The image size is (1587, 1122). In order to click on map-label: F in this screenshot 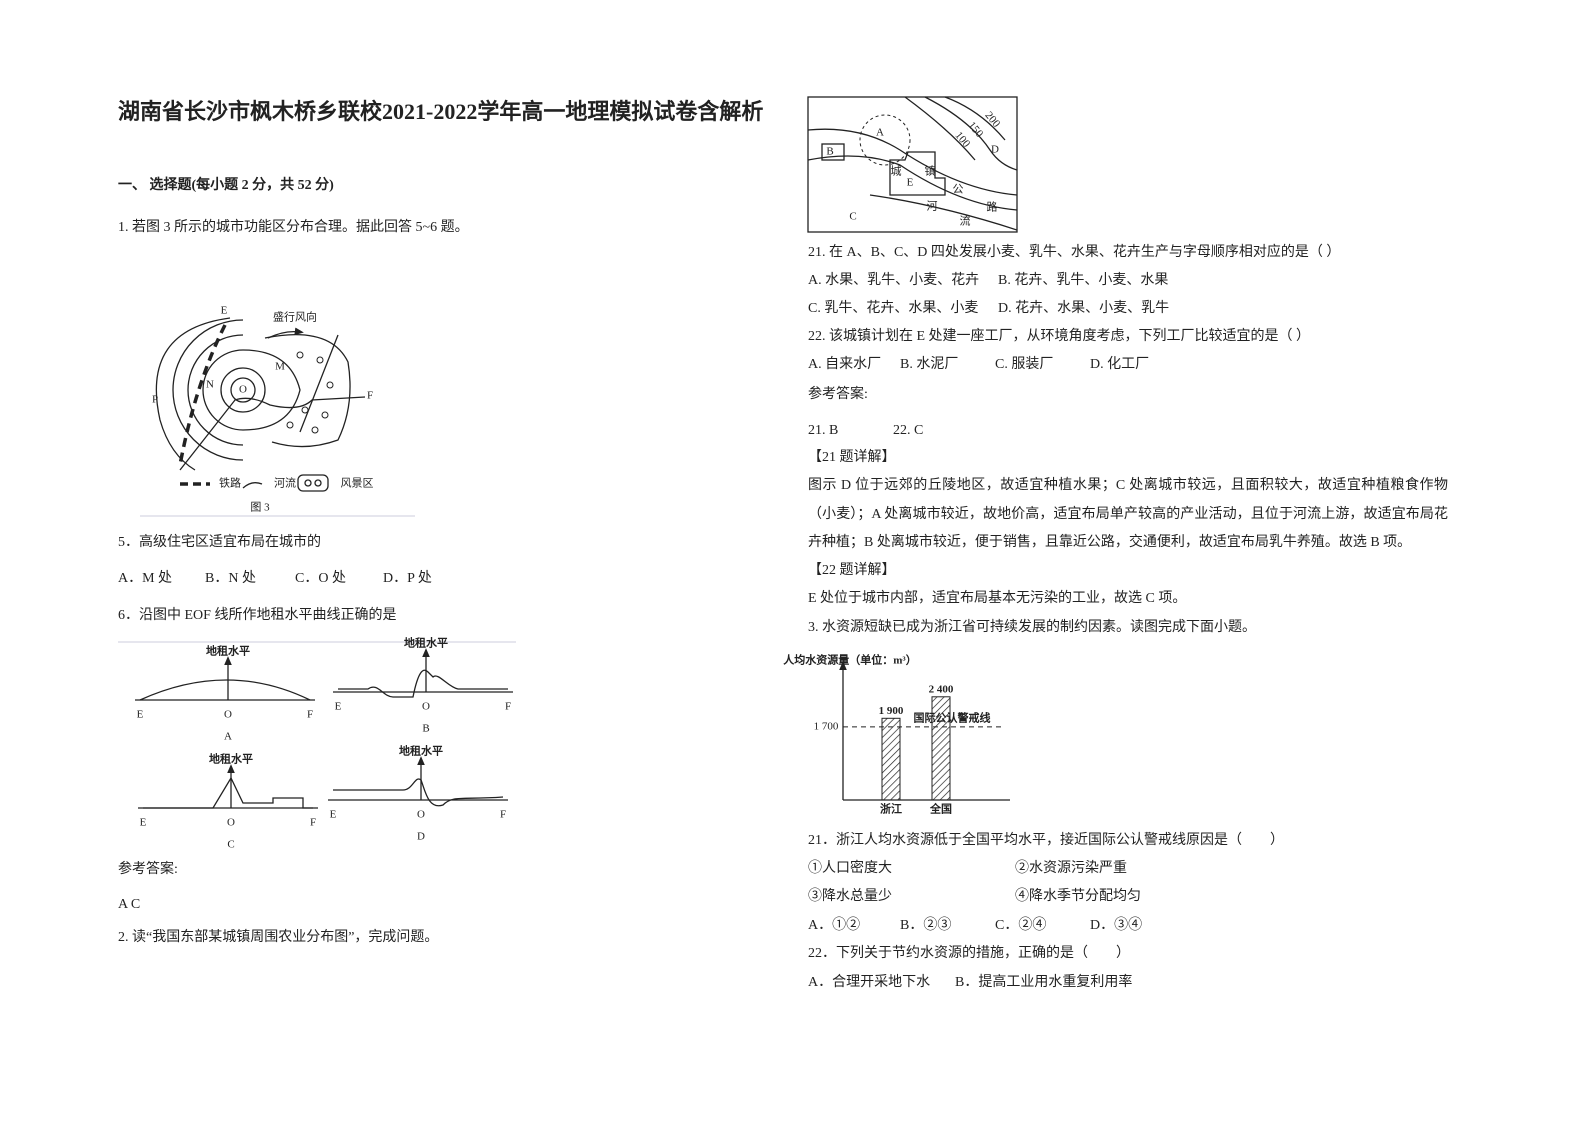, I will do `click(370, 396)`.